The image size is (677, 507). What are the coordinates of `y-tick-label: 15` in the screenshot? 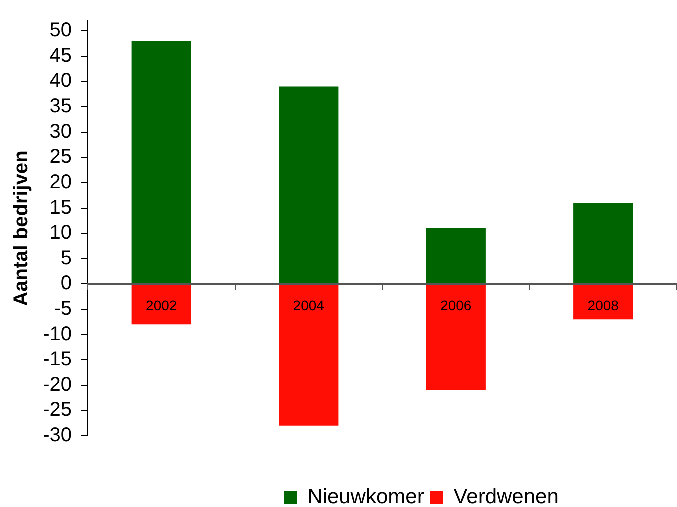 It's located at (61, 207).